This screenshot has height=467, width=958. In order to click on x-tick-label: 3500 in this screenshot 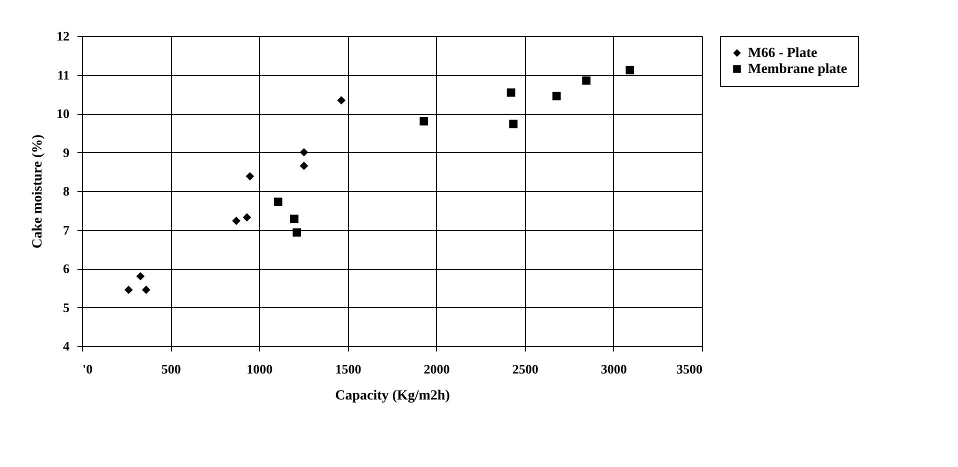, I will do `click(689, 369)`.